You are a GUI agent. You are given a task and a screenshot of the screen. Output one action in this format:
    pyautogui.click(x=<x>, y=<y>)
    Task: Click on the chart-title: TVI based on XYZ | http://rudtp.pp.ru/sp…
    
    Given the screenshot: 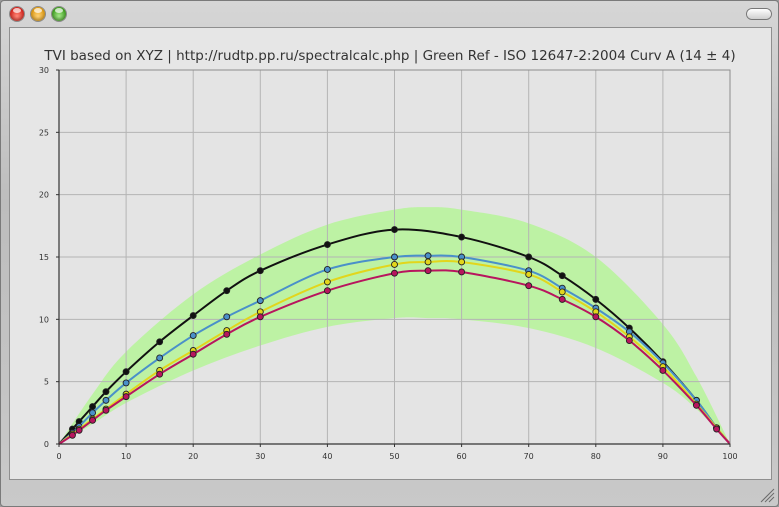 What is the action you would take?
    pyautogui.click(x=389, y=56)
    